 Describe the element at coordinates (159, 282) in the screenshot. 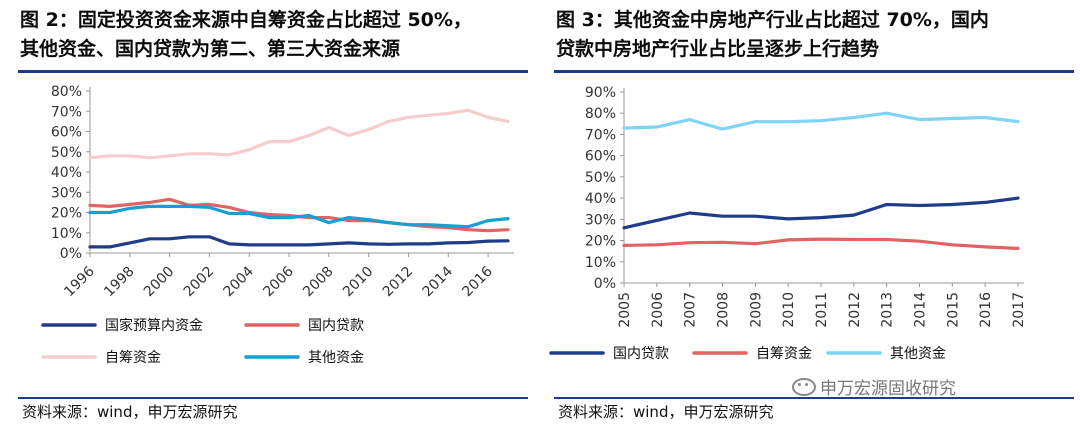

I see `x-tick-label: 2000` at that location.